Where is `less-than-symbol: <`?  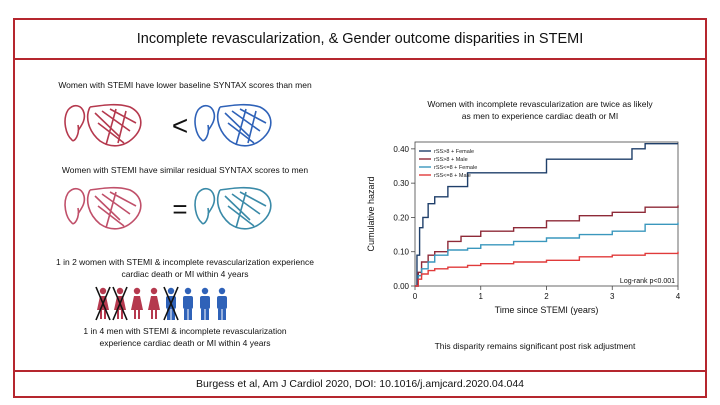
less-than-symbol: < is located at coordinates (180, 125).